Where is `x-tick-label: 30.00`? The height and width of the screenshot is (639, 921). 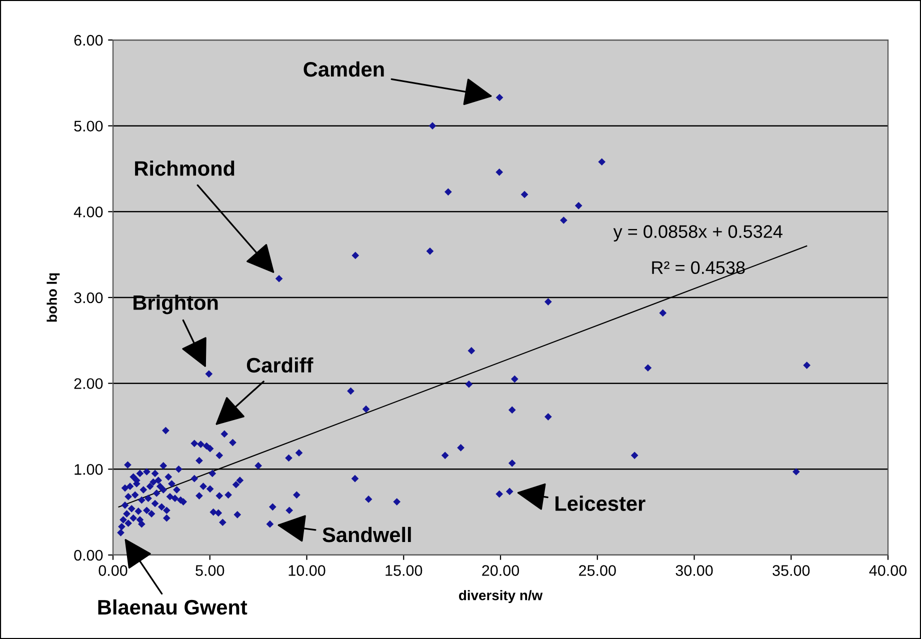
x-tick-label: 30.00 is located at coordinates (694, 570).